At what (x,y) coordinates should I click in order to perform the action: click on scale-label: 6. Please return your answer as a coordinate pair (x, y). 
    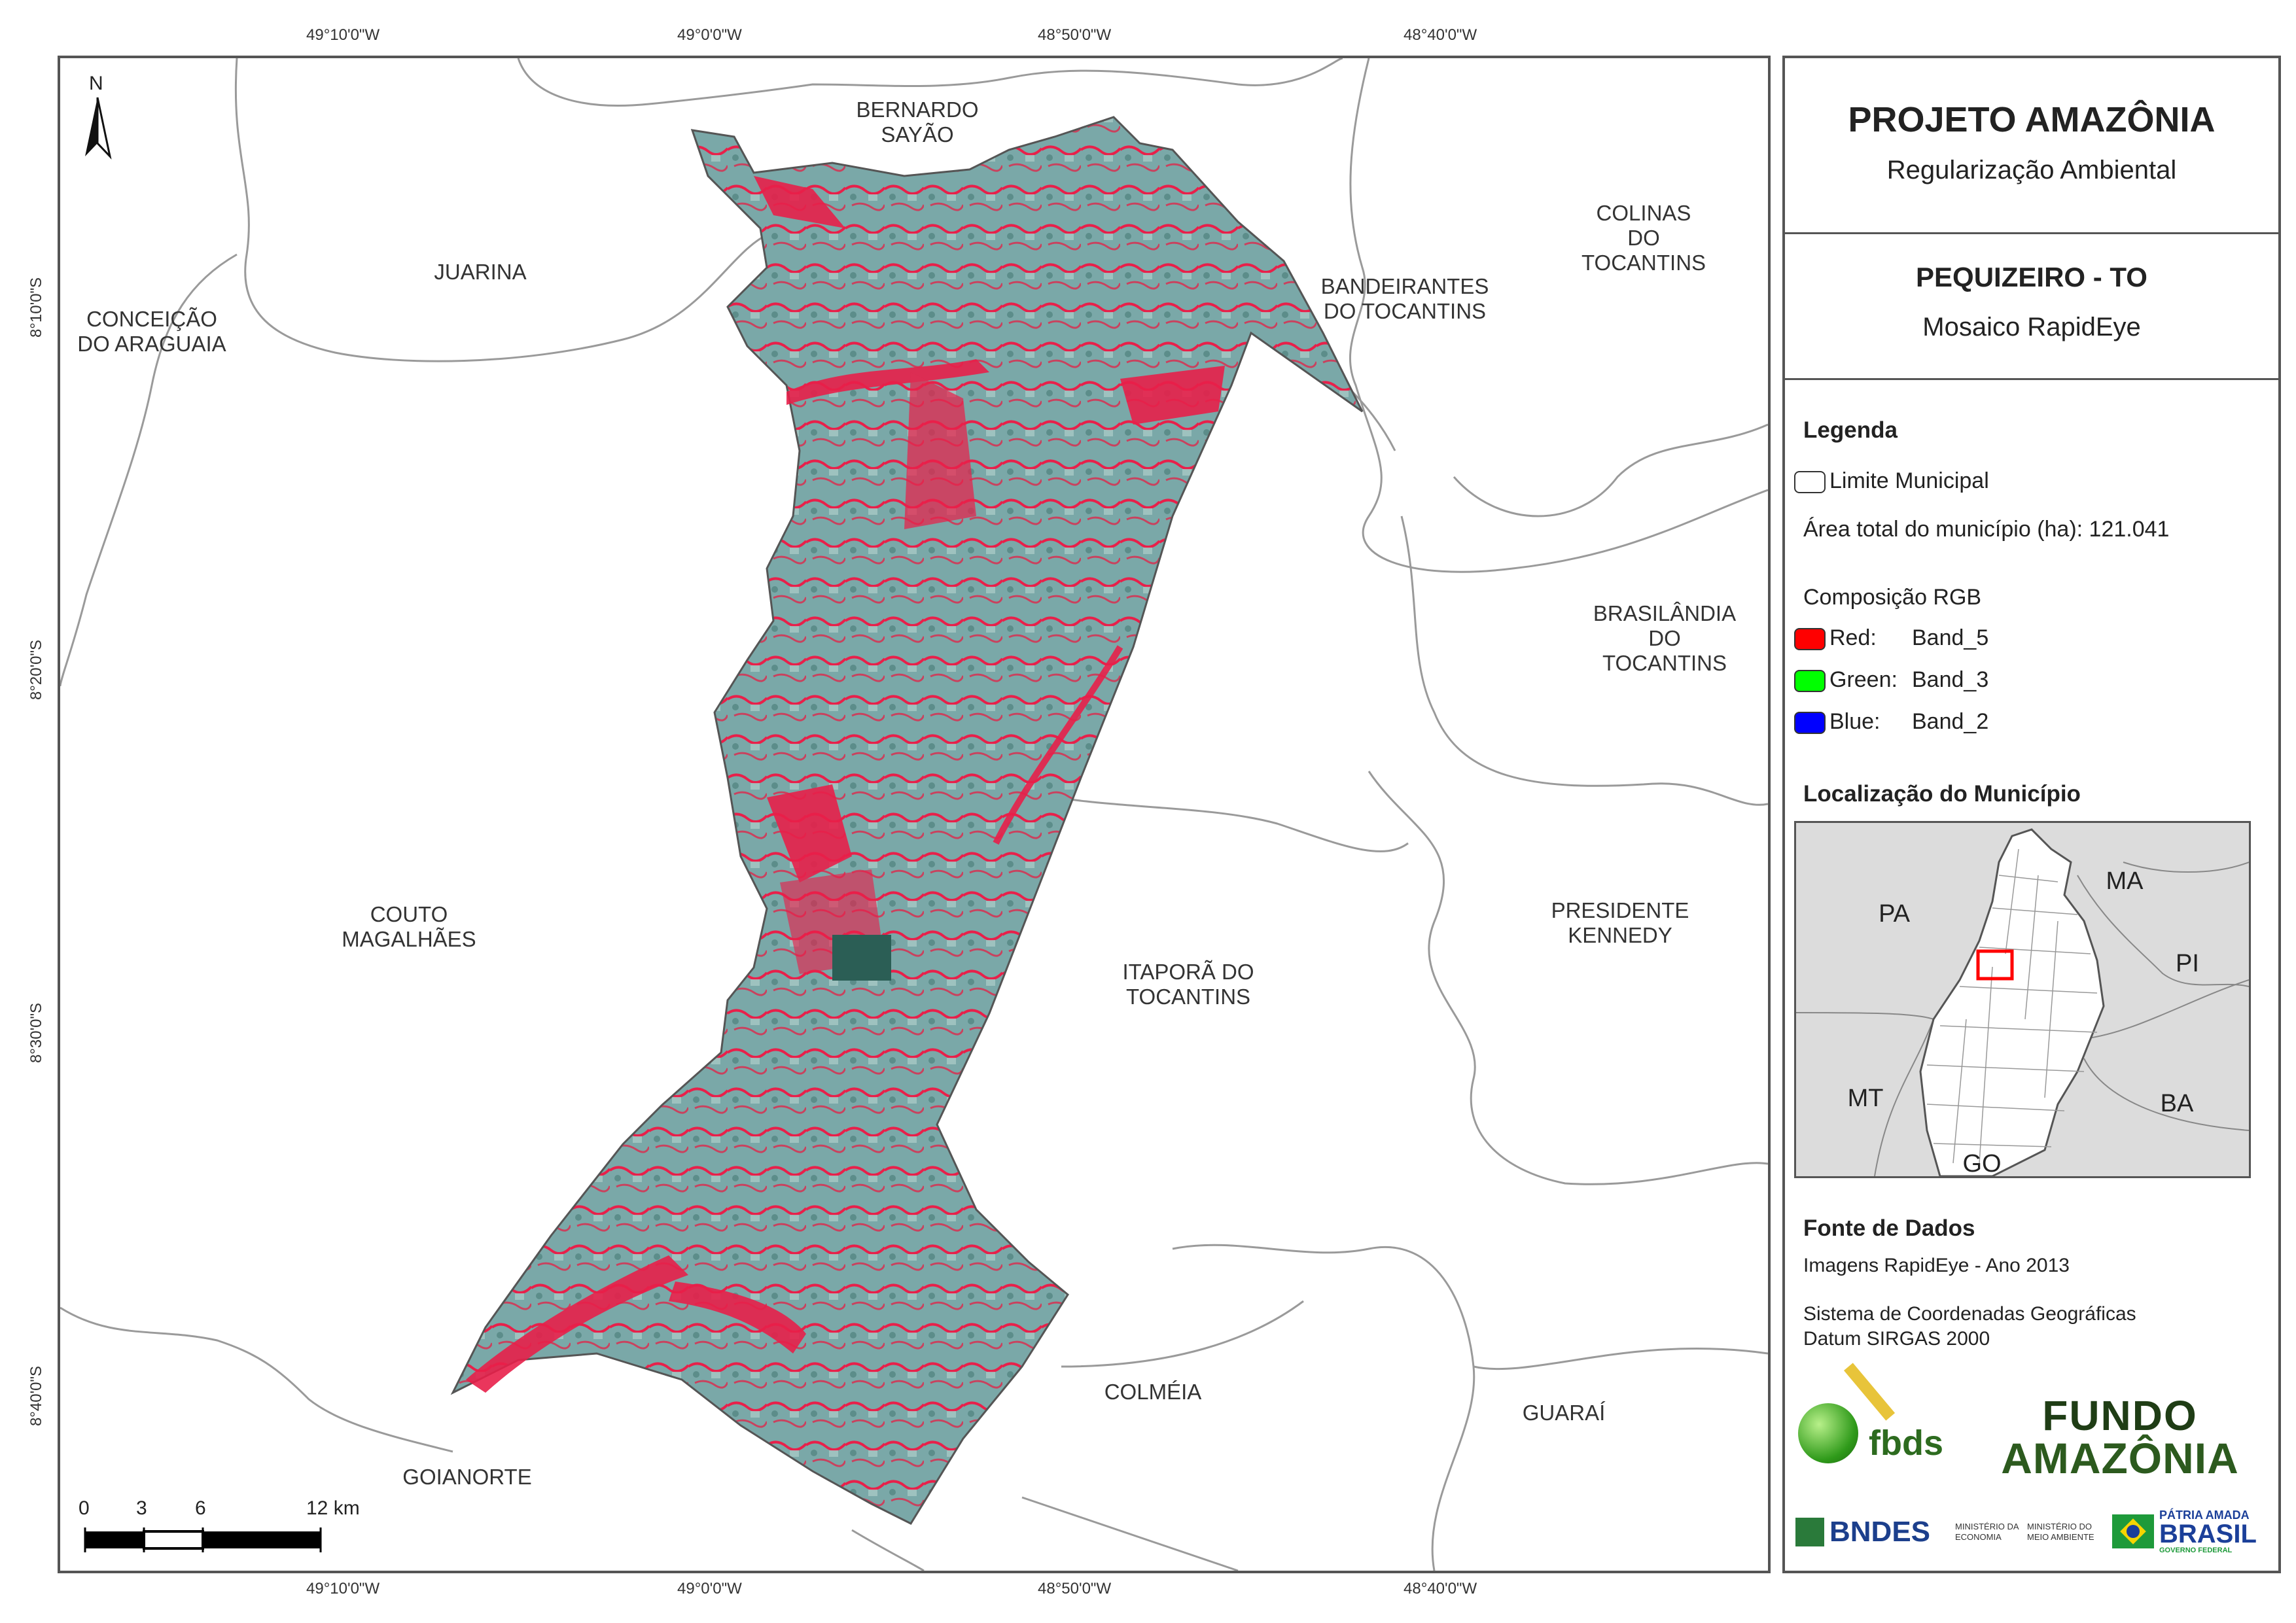
    Looking at the image, I should click on (201, 1508).